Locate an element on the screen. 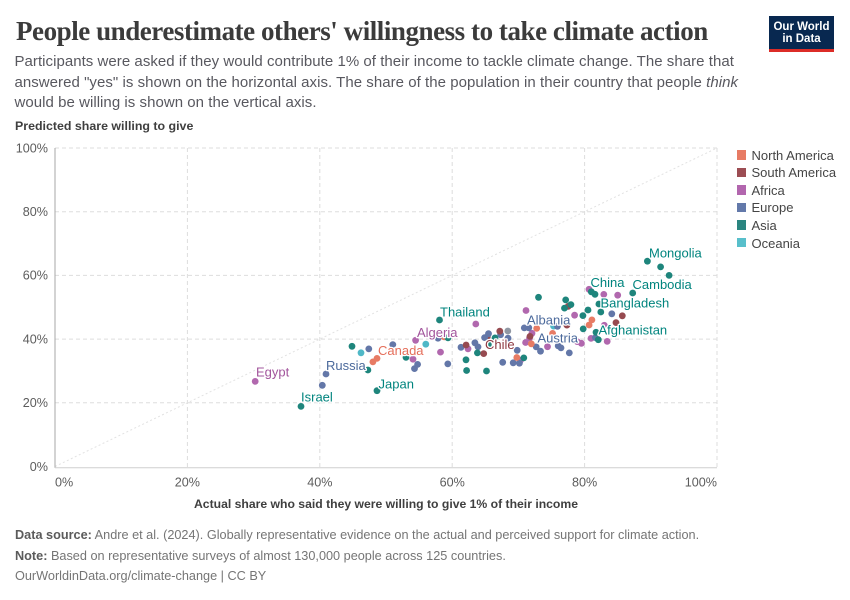  svg-text: China is located at coordinates (608, 282).